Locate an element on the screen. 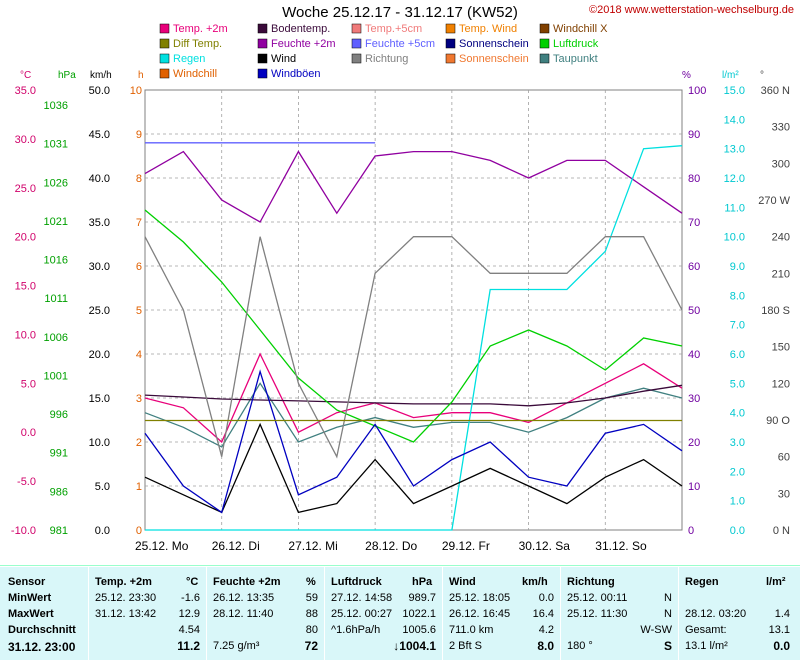  axis-tick-h: 2 is located at coordinates (139, 443).